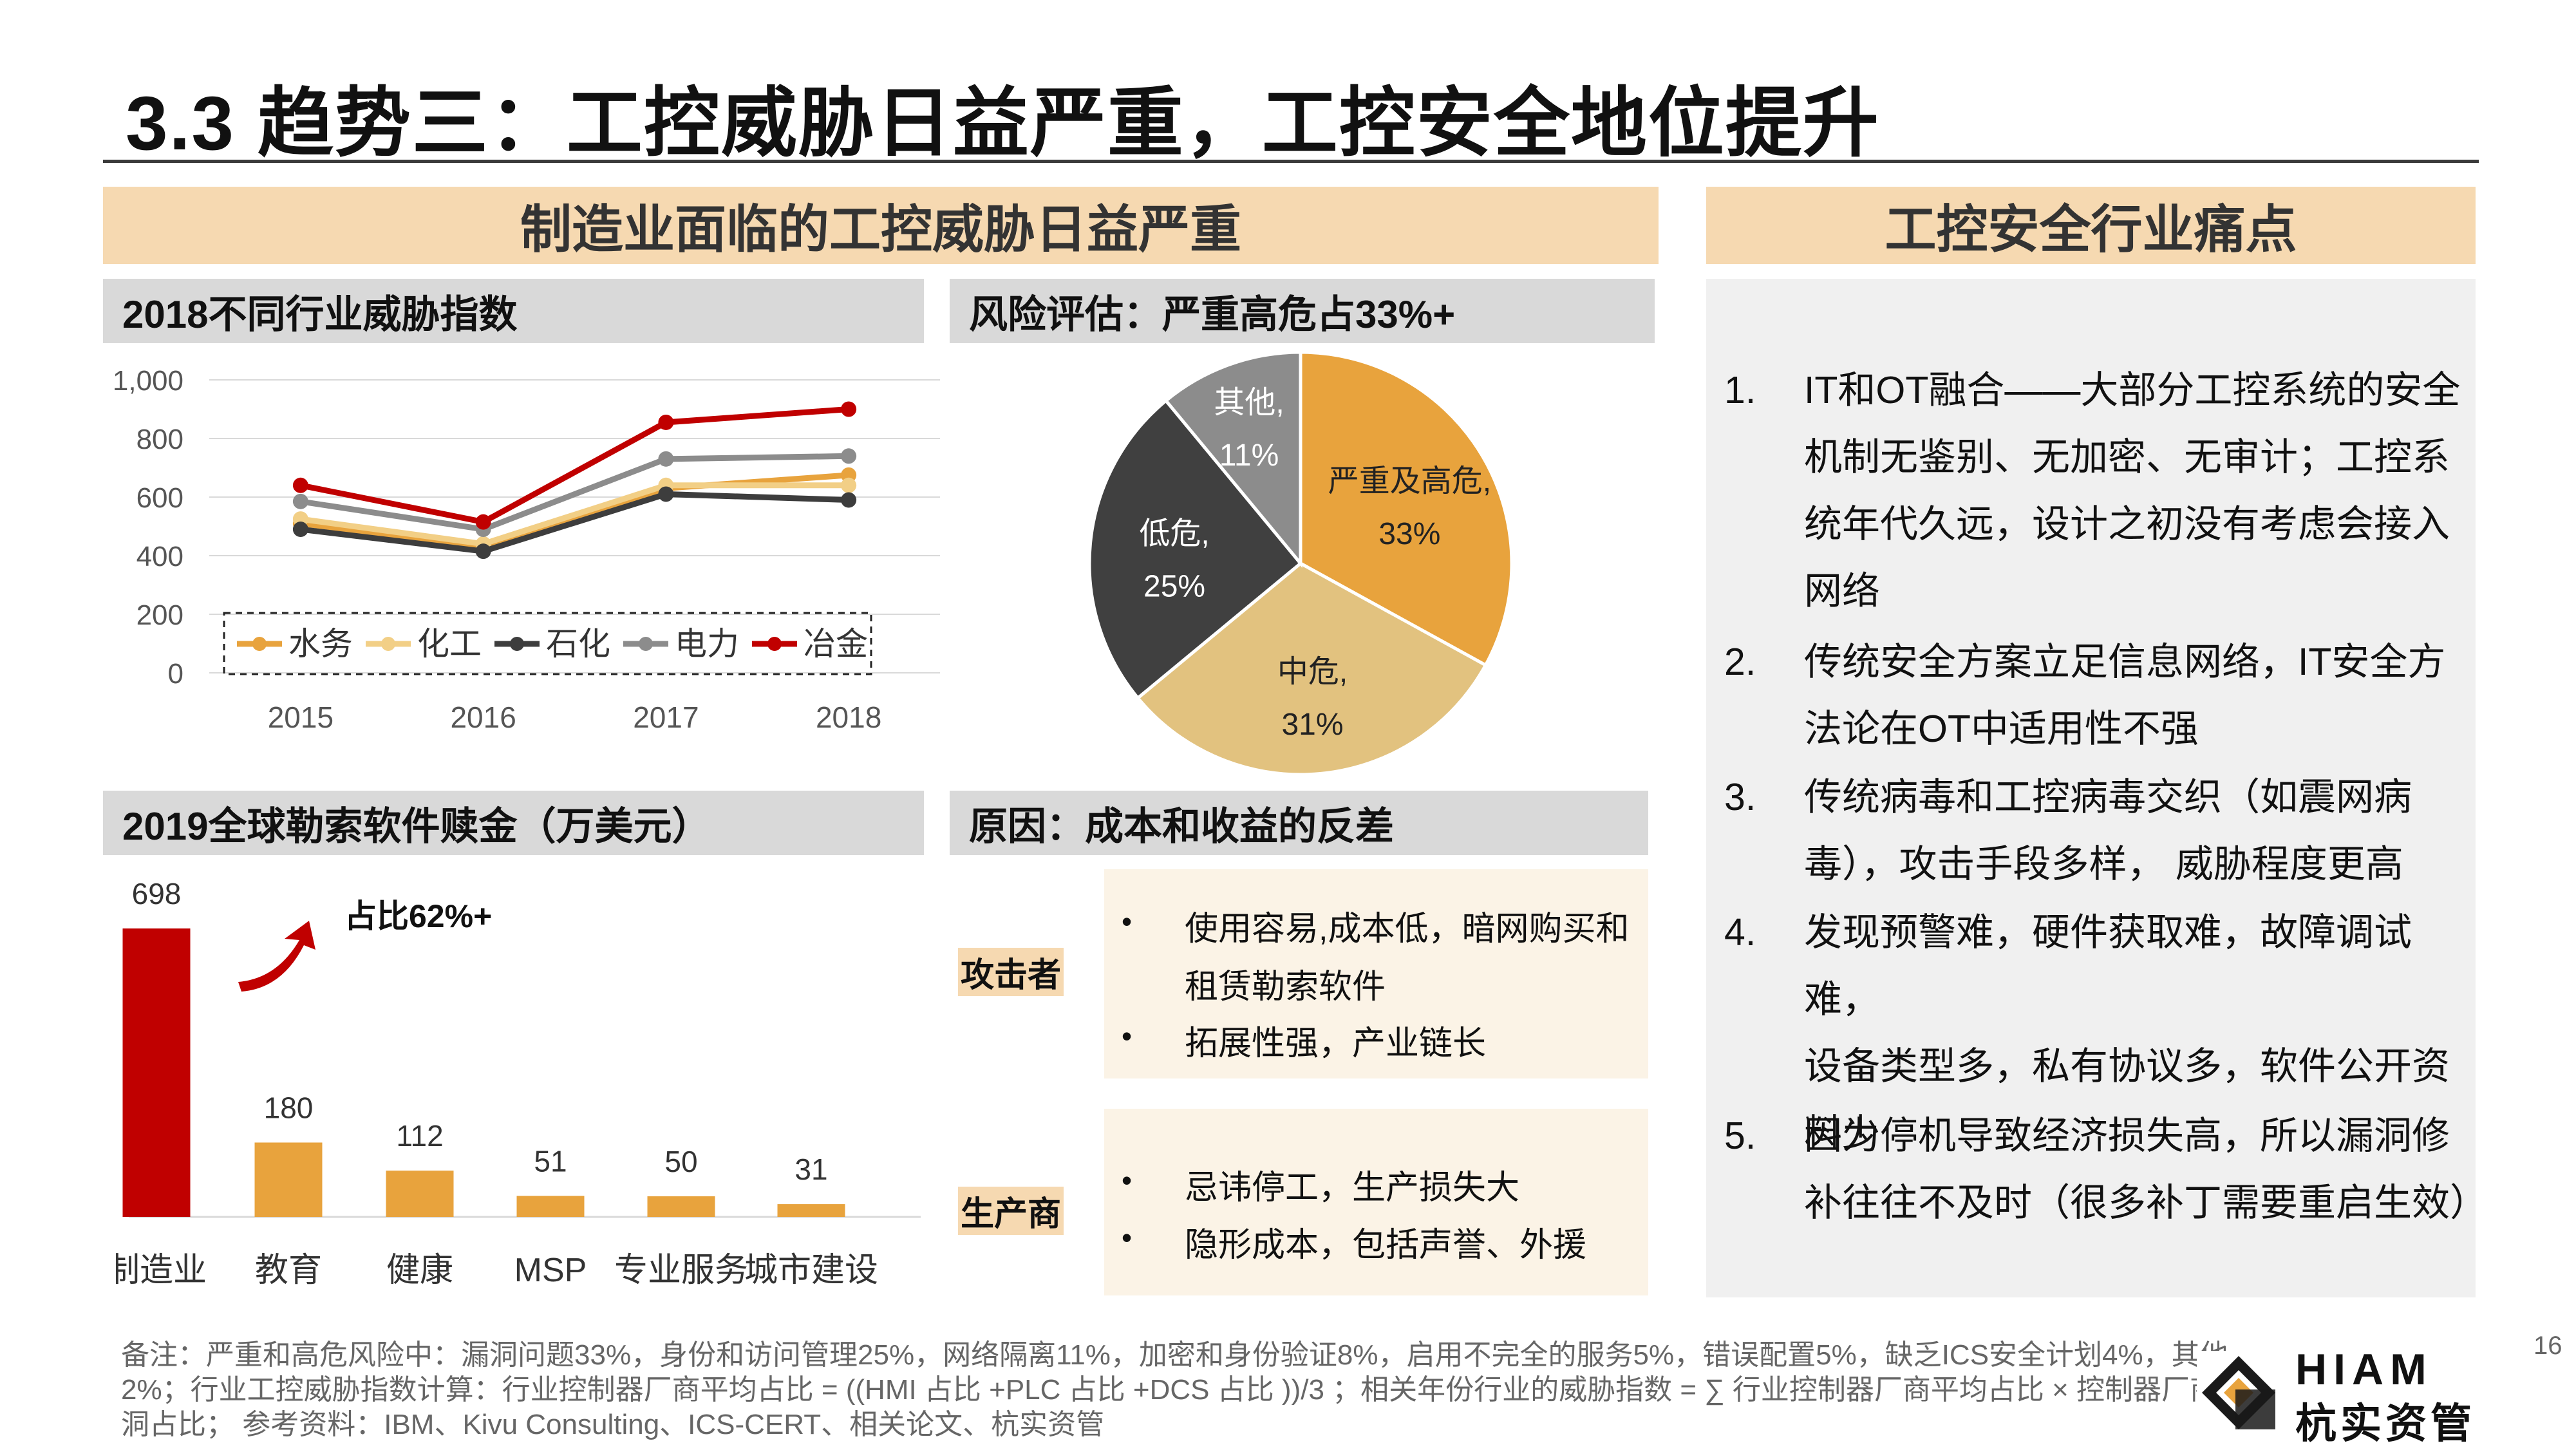  Describe the element at coordinates (1011, 972) in the screenshot. I see `attacker-label: 攻击者` at that location.